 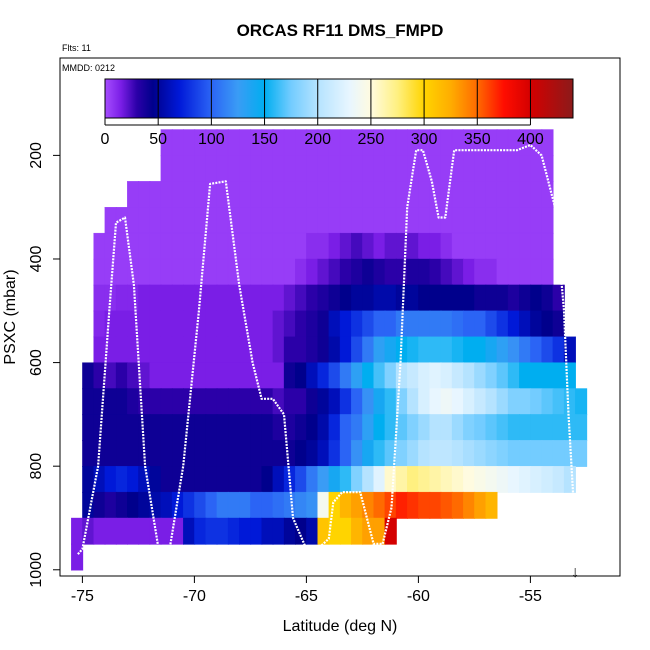 I want to click on colorbar-separators, so click(x=344, y=98).